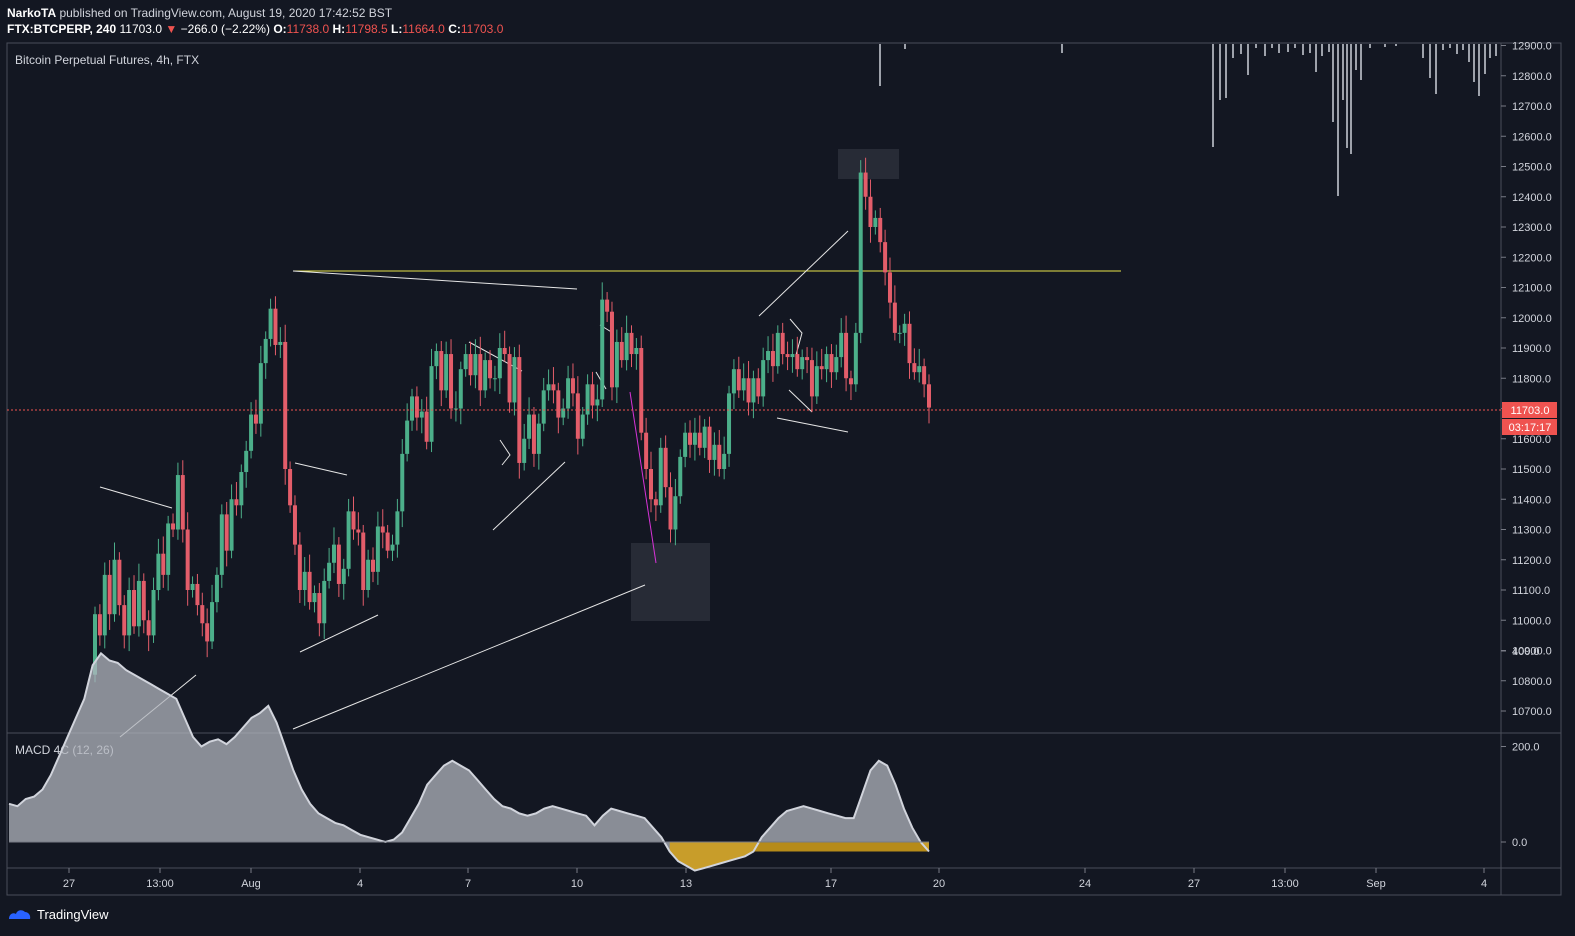 The image size is (1575, 936). What do you see at coordinates (1531, 349) in the screenshot?
I see `price-tick-label: 11900.0` at bounding box center [1531, 349].